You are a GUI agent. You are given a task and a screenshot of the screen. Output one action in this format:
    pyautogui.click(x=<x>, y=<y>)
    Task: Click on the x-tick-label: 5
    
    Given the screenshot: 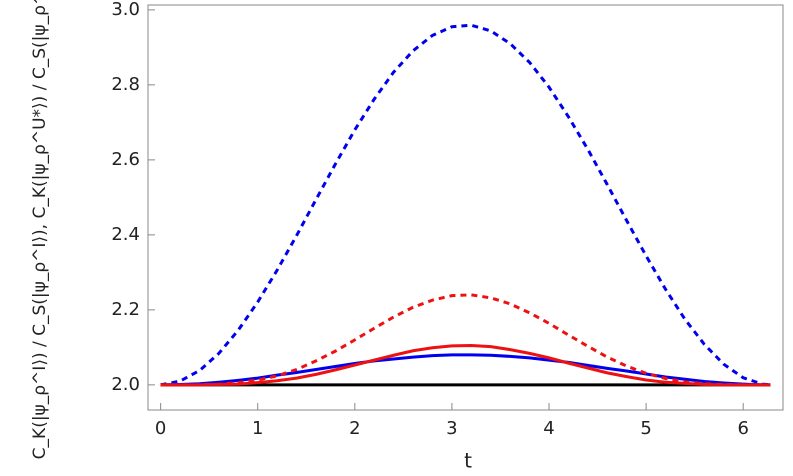 What is the action you would take?
    pyautogui.click(x=645, y=428)
    